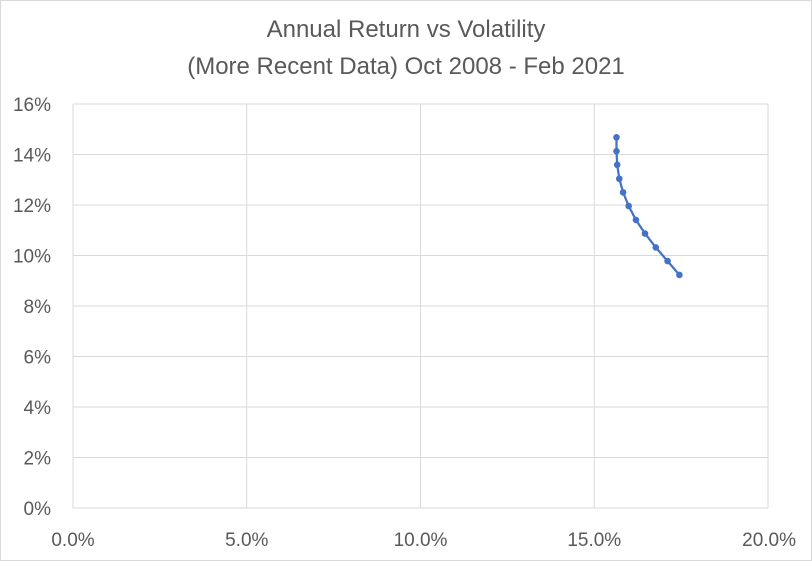  What do you see at coordinates (421, 540) in the screenshot?
I see `x-tick-label: 10.0%` at bounding box center [421, 540].